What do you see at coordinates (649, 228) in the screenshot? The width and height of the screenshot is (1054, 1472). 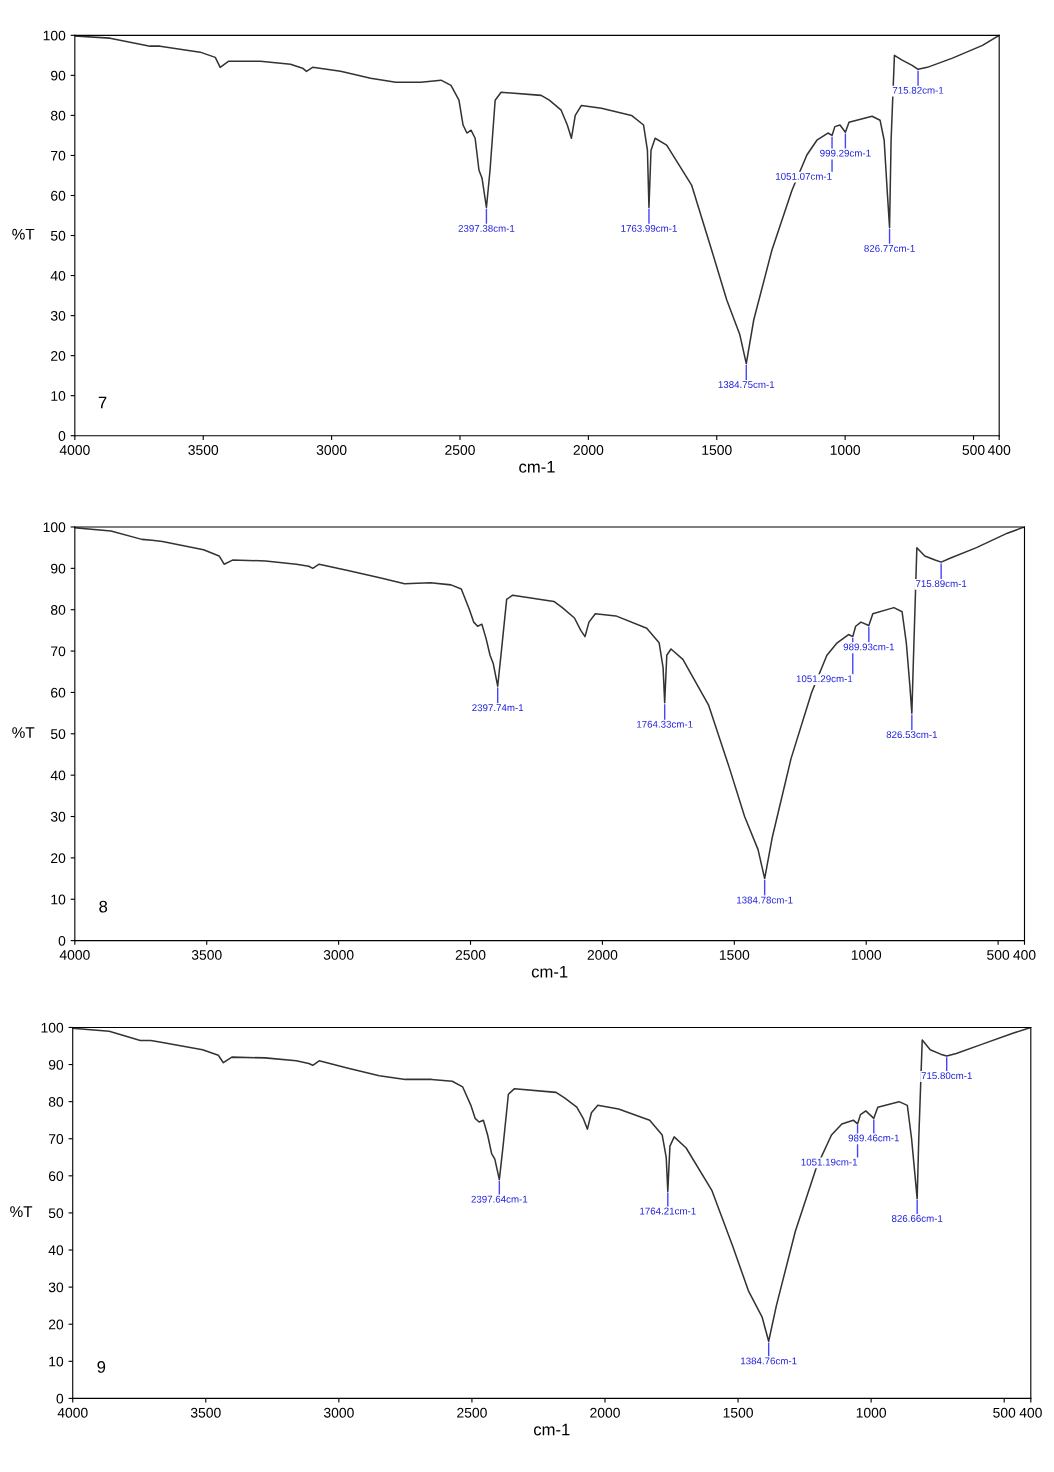 I see `annotation: 1763.99cm-1` at bounding box center [649, 228].